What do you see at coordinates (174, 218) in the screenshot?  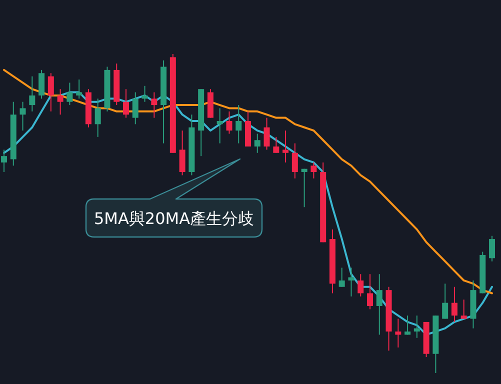 I see `annotation: 5MA與20MA產生分歧` at bounding box center [174, 218].